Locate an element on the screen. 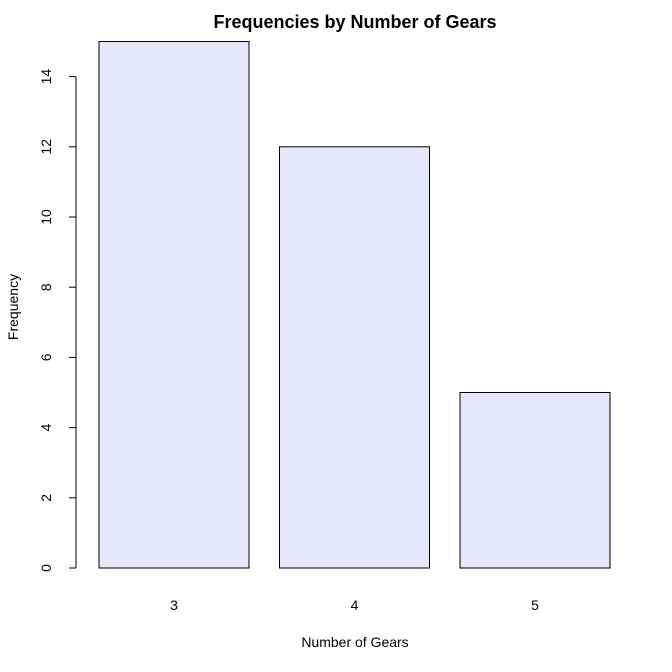 The width and height of the screenshot is (672, 672). y-axis: 0 2 4 6 8 10 12 14 is located at coordinates (57, 320).